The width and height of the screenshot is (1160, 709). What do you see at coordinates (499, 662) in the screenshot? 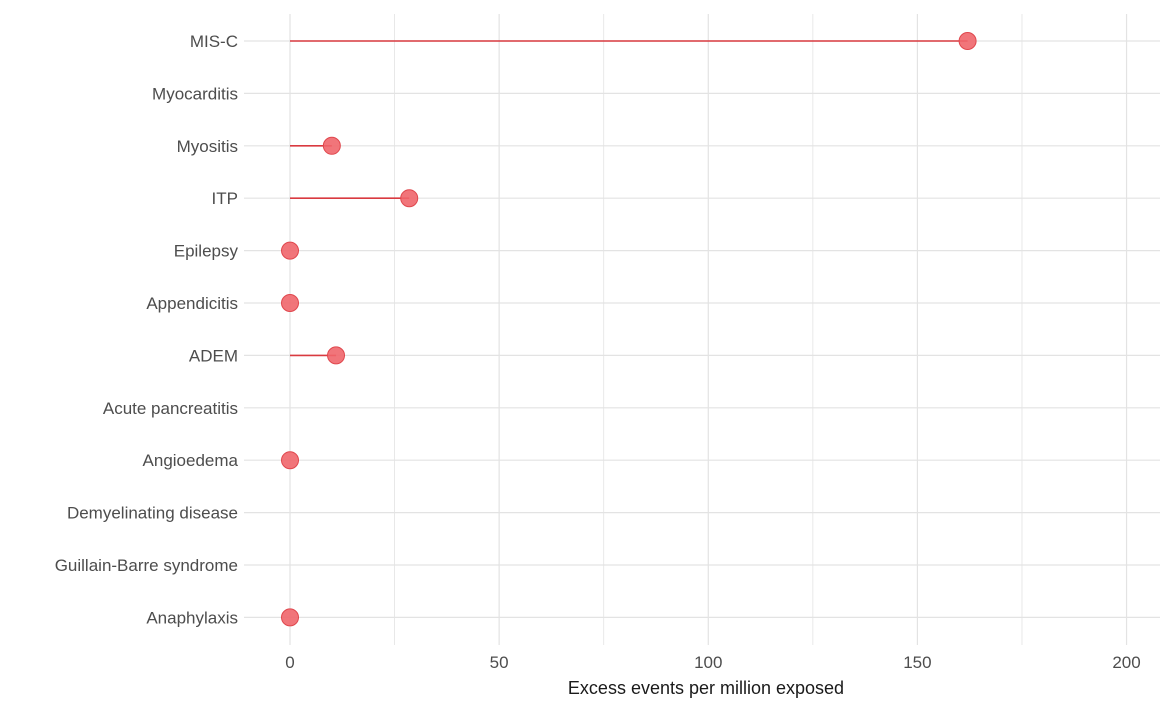
I see `x-tick-label: 50` at bounding box center [499, 662].